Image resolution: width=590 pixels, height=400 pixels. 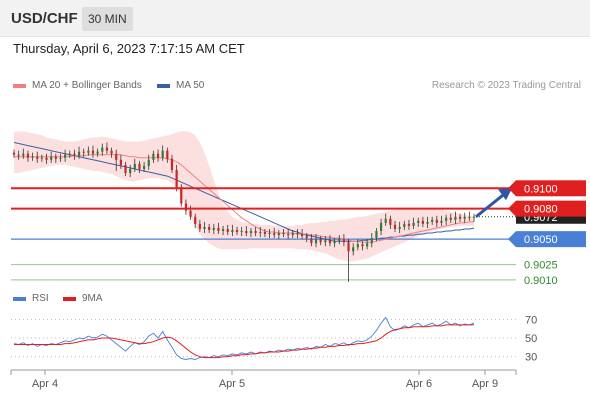 What do you see at coordinates (512, 239) in the screenshot?
I see `level-tag-pointer-0.9050` at bounding box center [512, 239].